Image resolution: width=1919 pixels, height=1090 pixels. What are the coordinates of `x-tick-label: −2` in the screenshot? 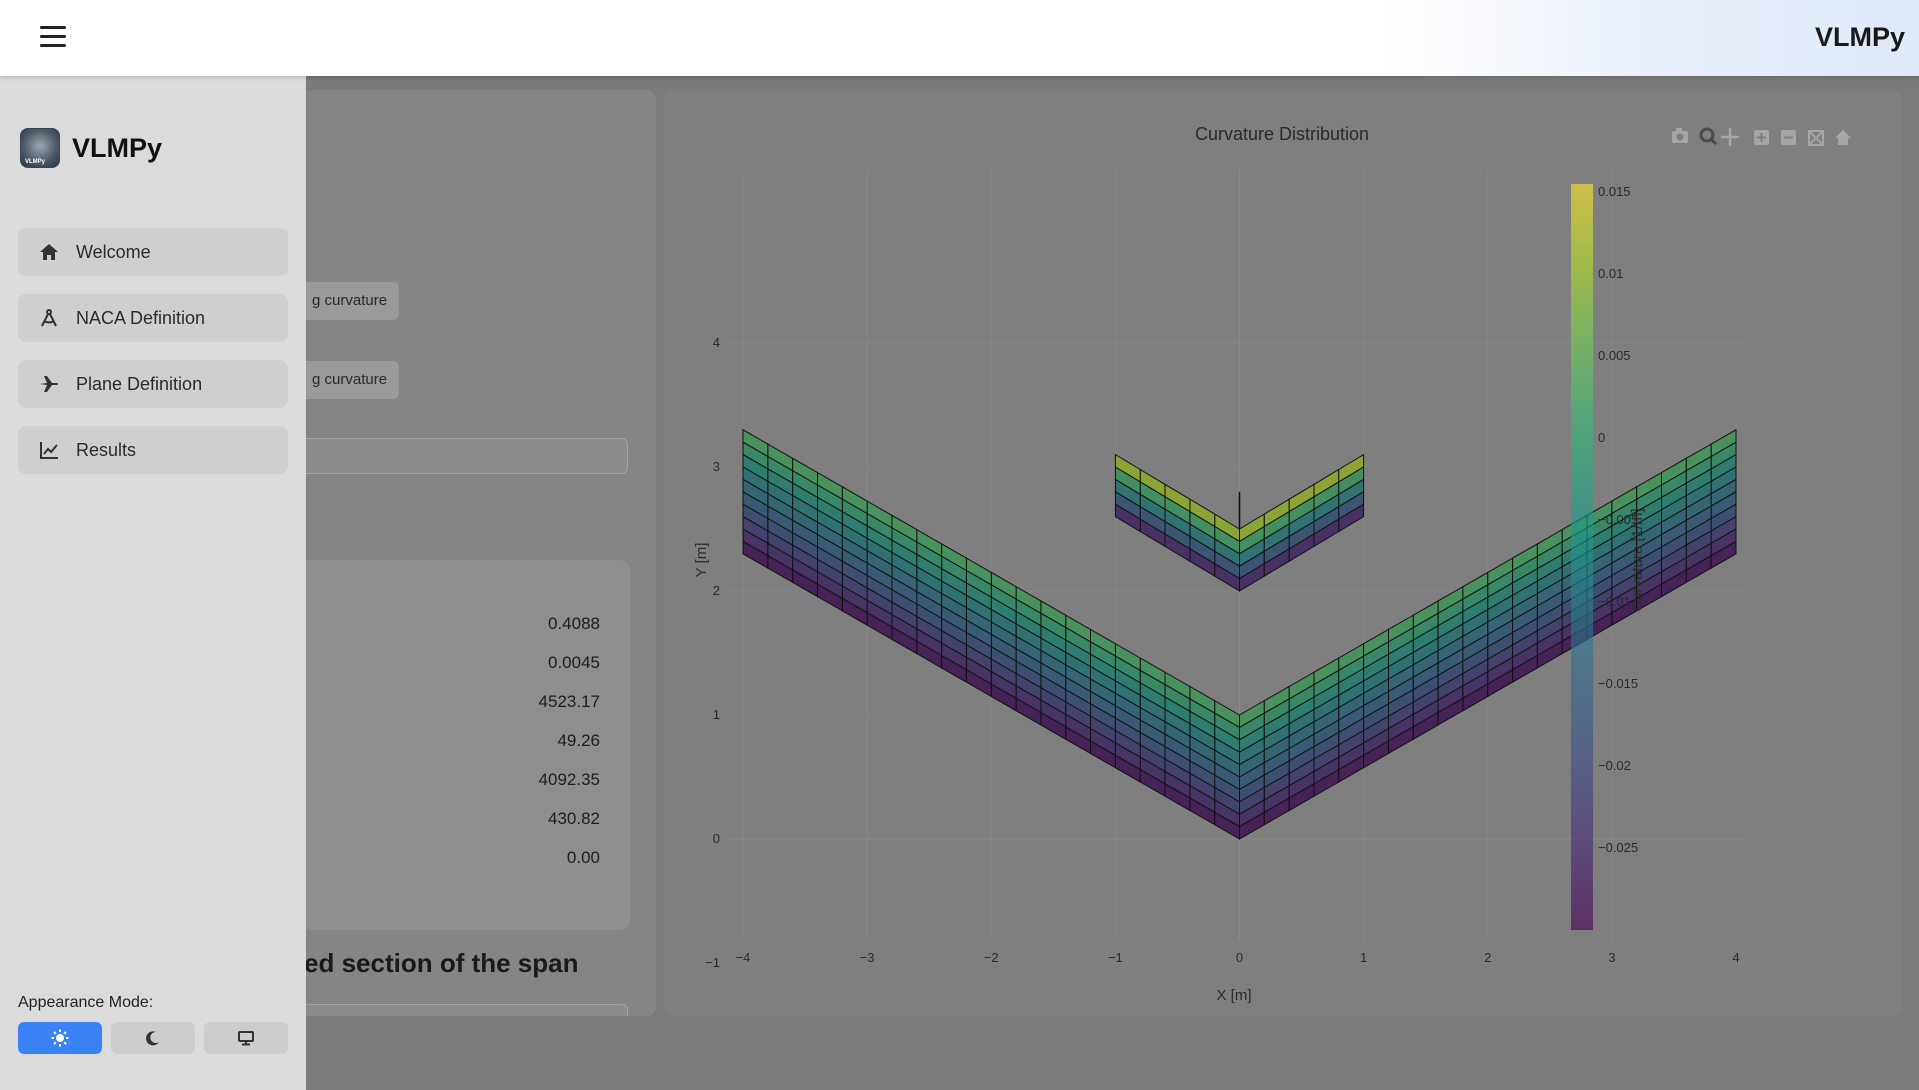 It's located at (991, 957).